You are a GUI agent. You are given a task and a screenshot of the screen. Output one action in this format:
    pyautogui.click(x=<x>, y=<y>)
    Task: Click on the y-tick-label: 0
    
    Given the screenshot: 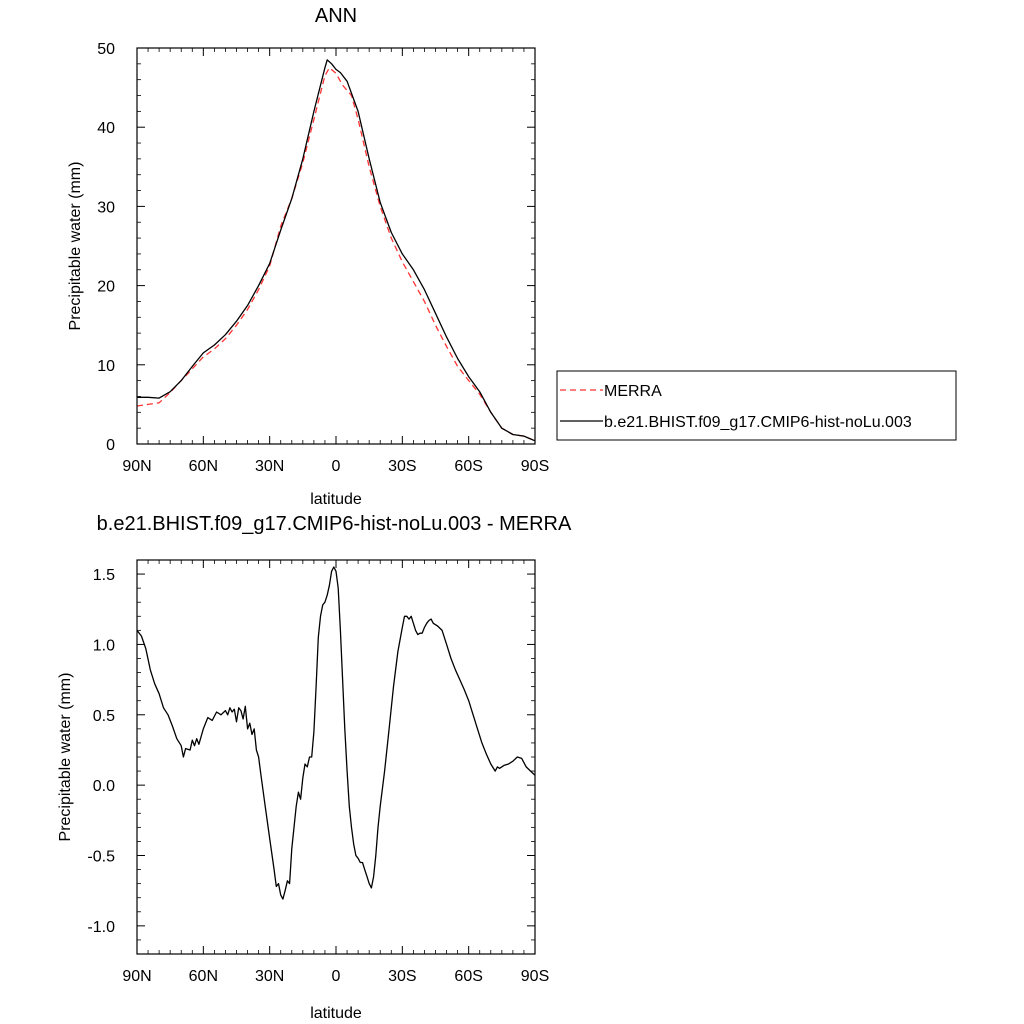 What is the action you would take?
    pyautogui.click(x=110, y=445)
    